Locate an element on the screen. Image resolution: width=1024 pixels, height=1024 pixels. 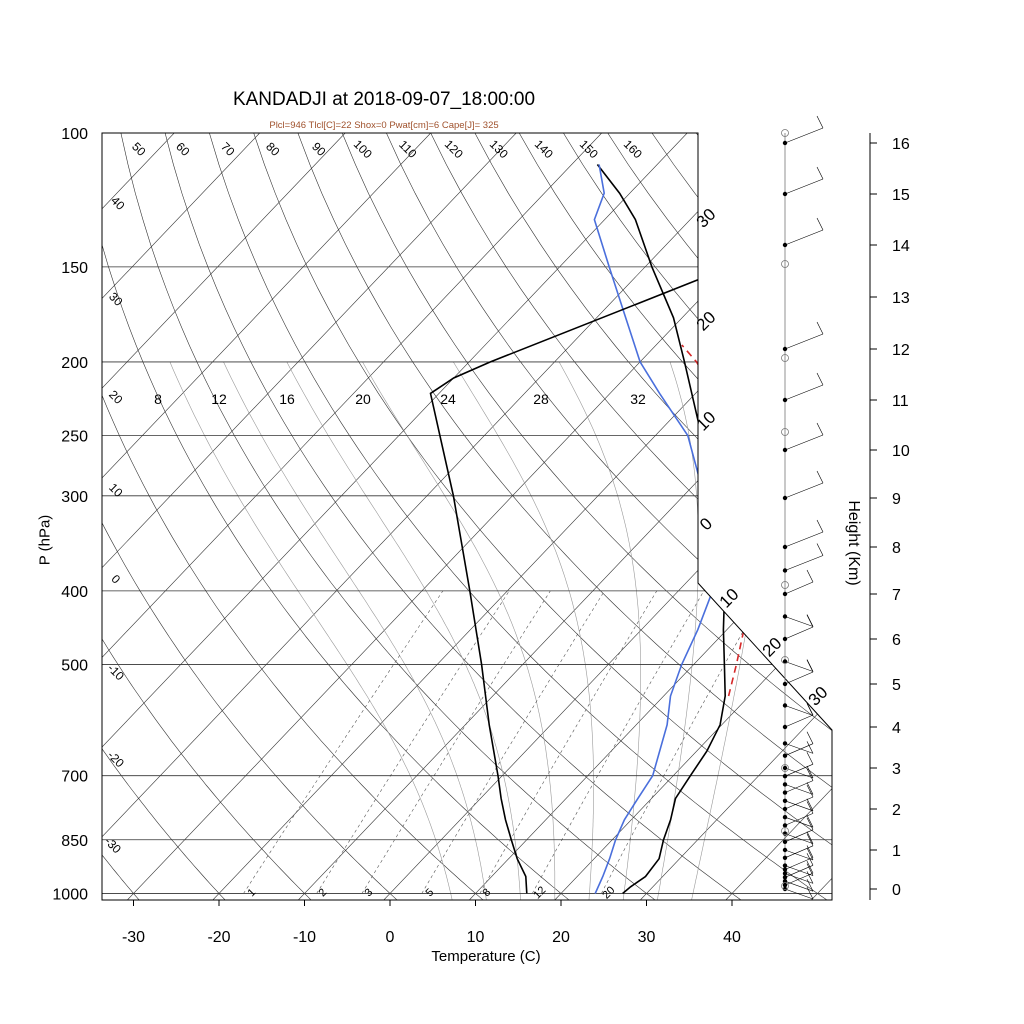
pressure-tick-label: 400 is located at coordinates (74, 592).